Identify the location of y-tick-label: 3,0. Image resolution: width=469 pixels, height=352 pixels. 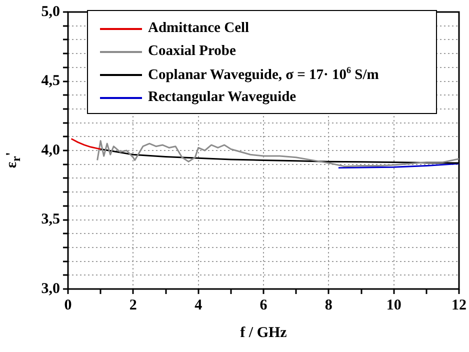
(50, 288).